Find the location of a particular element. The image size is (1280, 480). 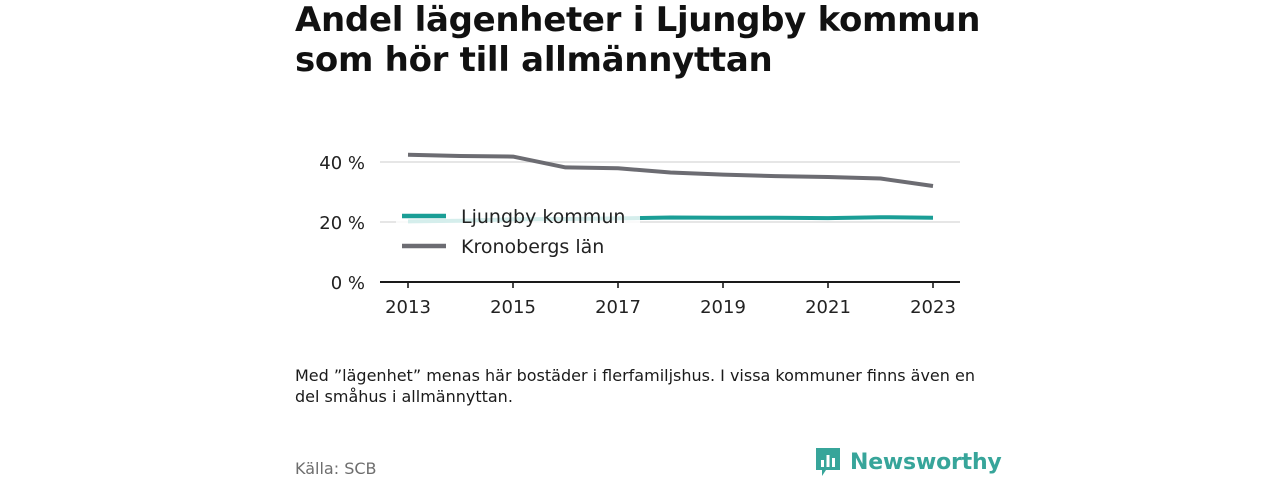

legend: Ljungby kommun Kronobergs län is located at coordinates (518, 231).